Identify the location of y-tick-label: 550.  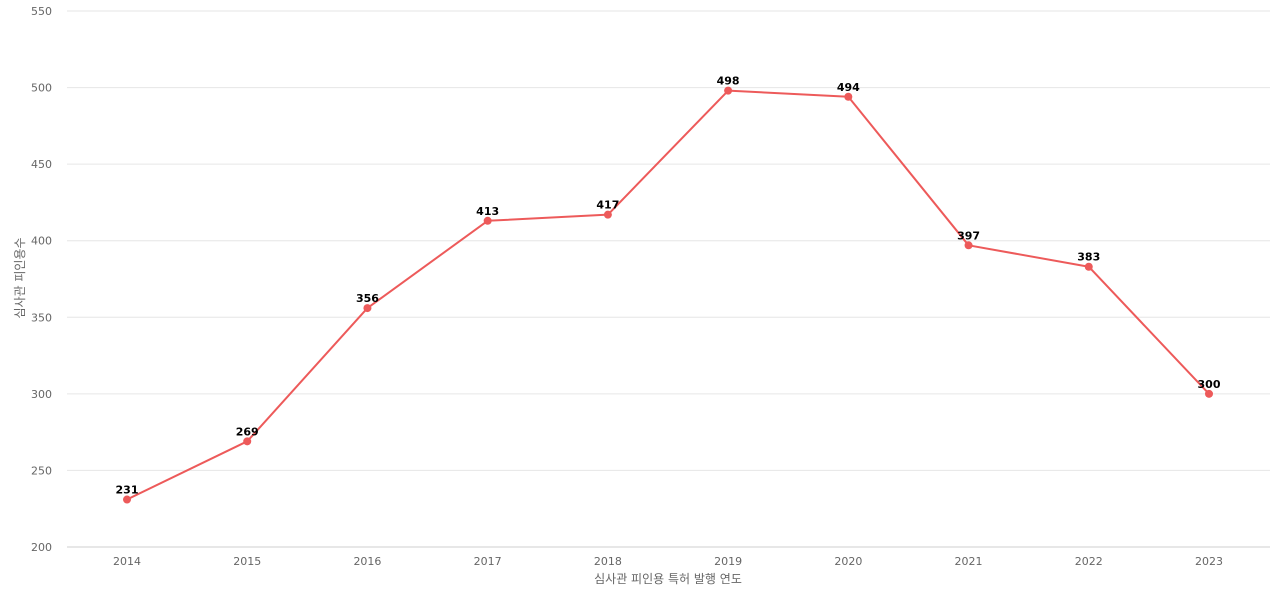
(41, 11).